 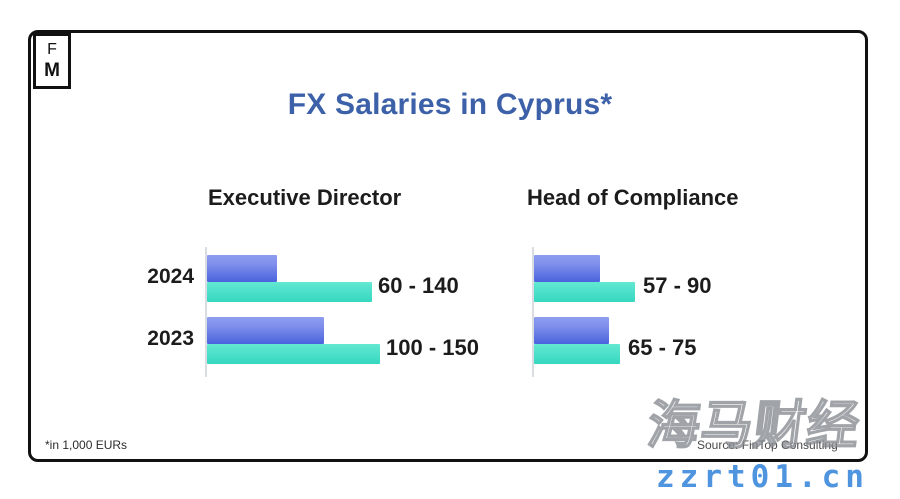 What do you see at coordinates (762, 477) in the screenshot?
I see `watermark-url: zzrt01.cn` at bounding box center [762, 477].